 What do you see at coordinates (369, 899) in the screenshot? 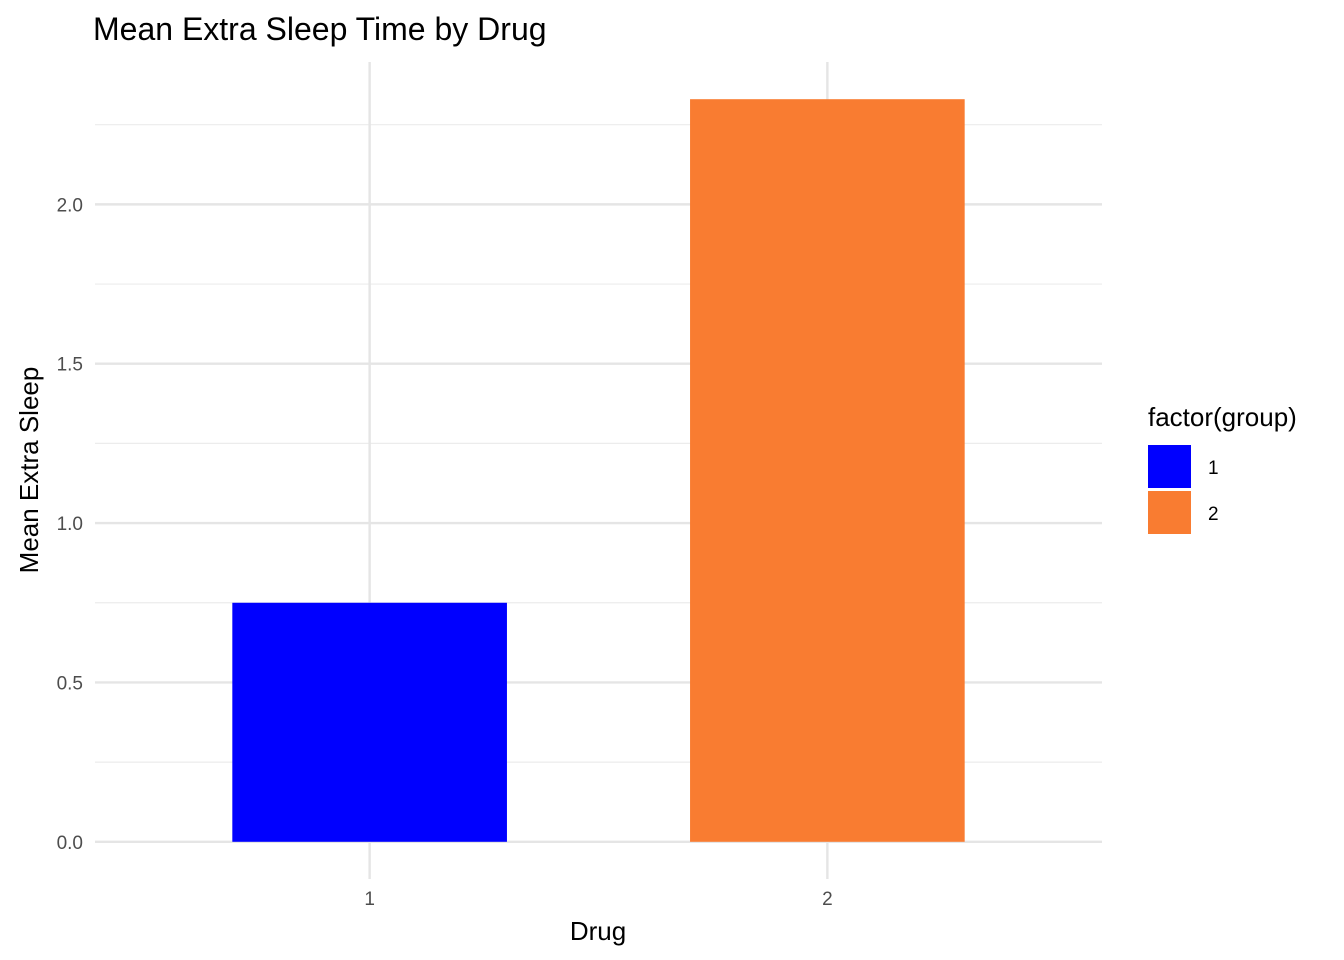
I see `x-tick-label: 1` at bounding box center [369, 899].